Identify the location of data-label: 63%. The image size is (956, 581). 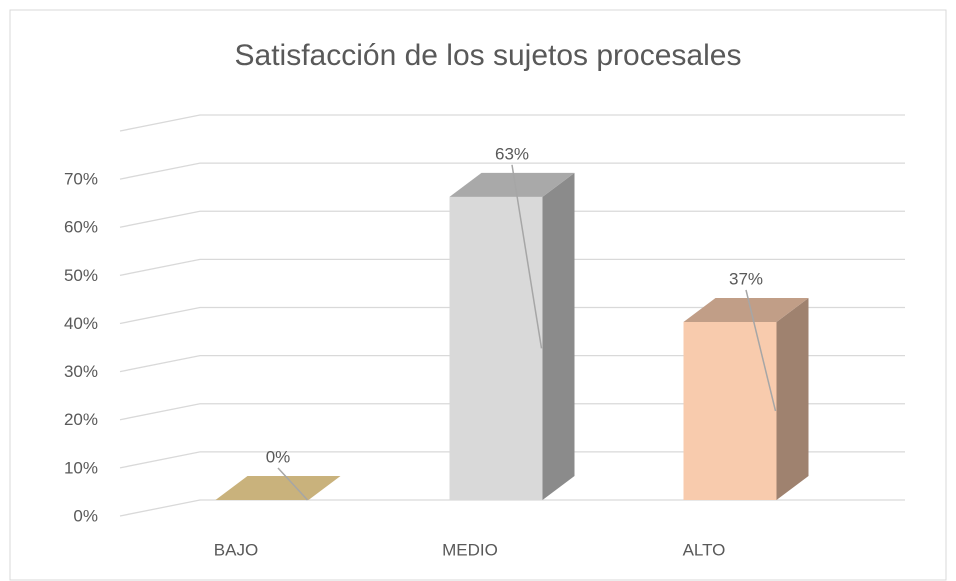
(512, 153).